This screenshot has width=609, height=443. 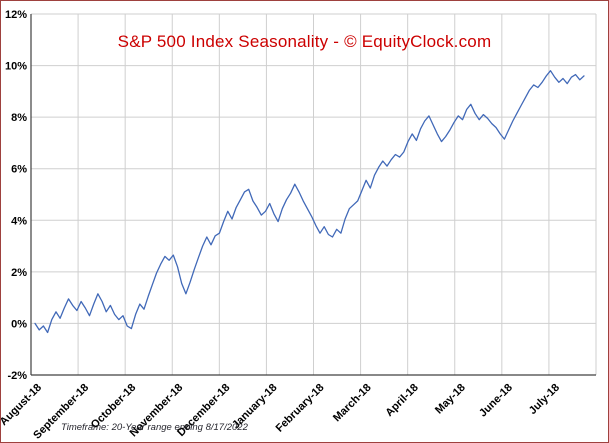 I want to click on y-axis-label: -2%, so click(x=17, y=376).